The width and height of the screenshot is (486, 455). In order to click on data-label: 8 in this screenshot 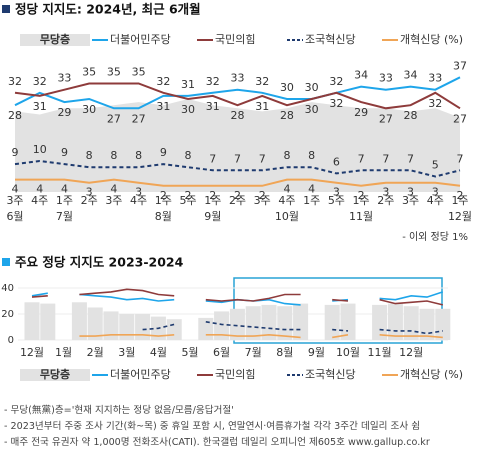, I will do `click(89, 155)`.